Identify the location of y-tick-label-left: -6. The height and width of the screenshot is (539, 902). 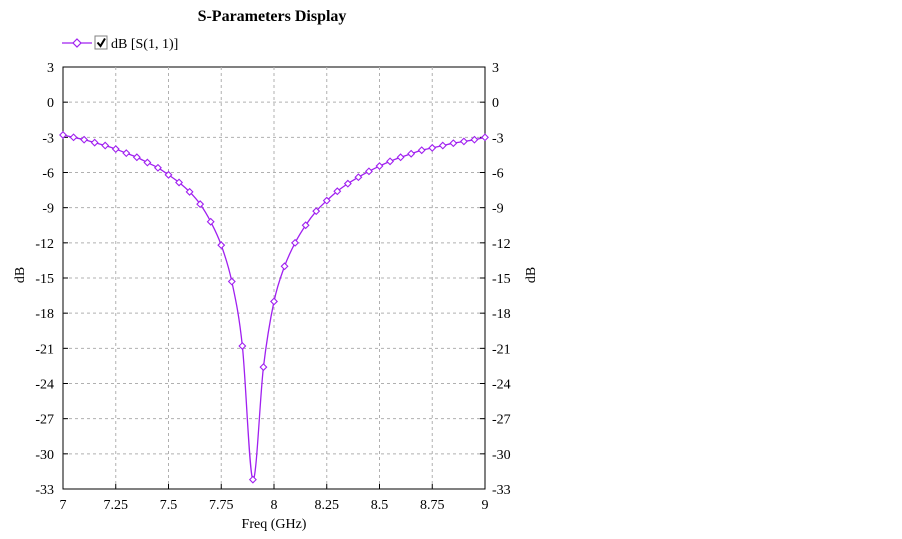
(48, 174).